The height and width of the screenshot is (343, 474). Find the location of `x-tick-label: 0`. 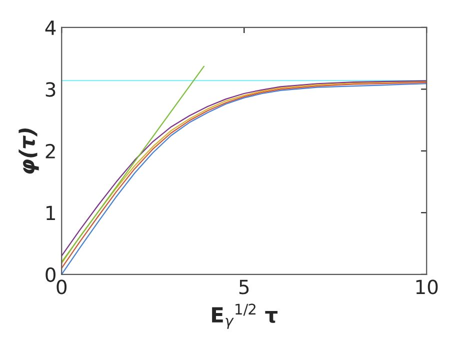

x-tick-label: 0 is located at coordinates (61, 287).